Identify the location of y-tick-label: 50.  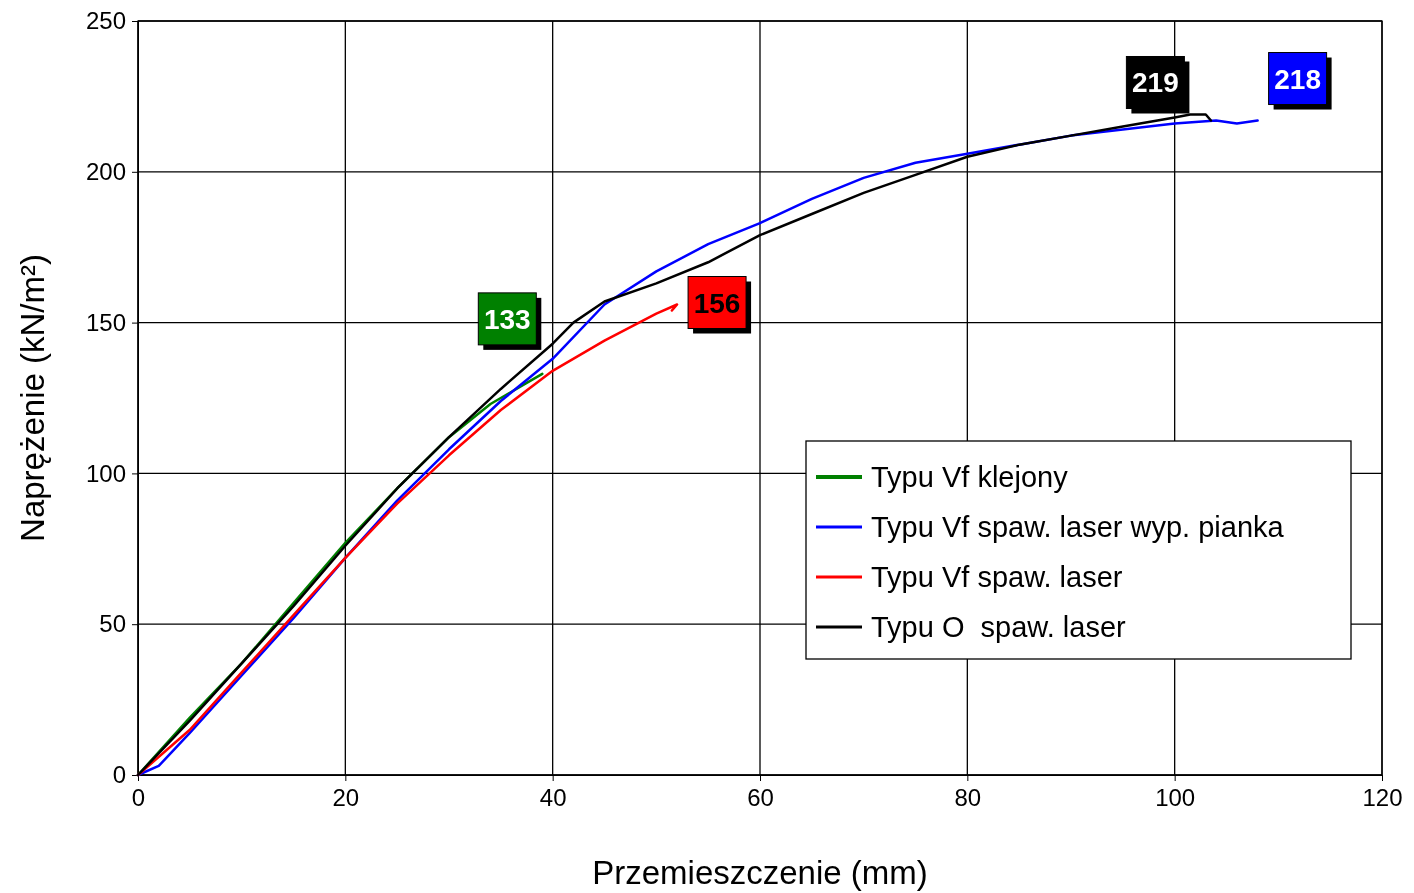
(112, 624).